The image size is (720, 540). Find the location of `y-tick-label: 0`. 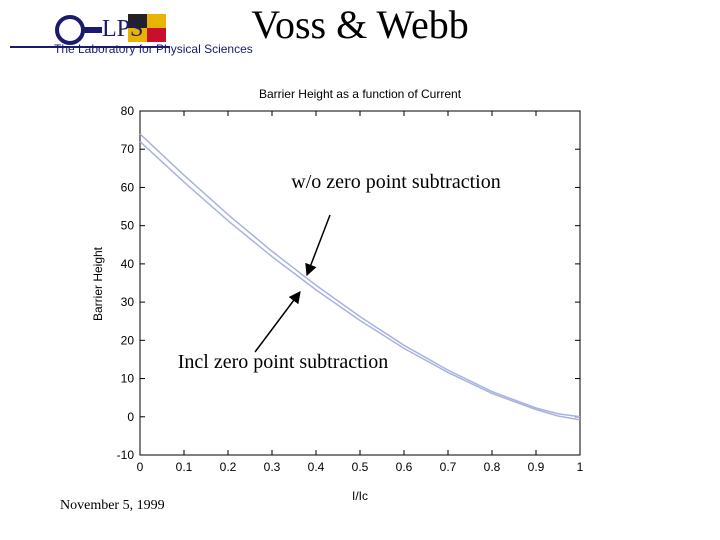

y-tick-label: 0 is located at coordinates (130, 417).